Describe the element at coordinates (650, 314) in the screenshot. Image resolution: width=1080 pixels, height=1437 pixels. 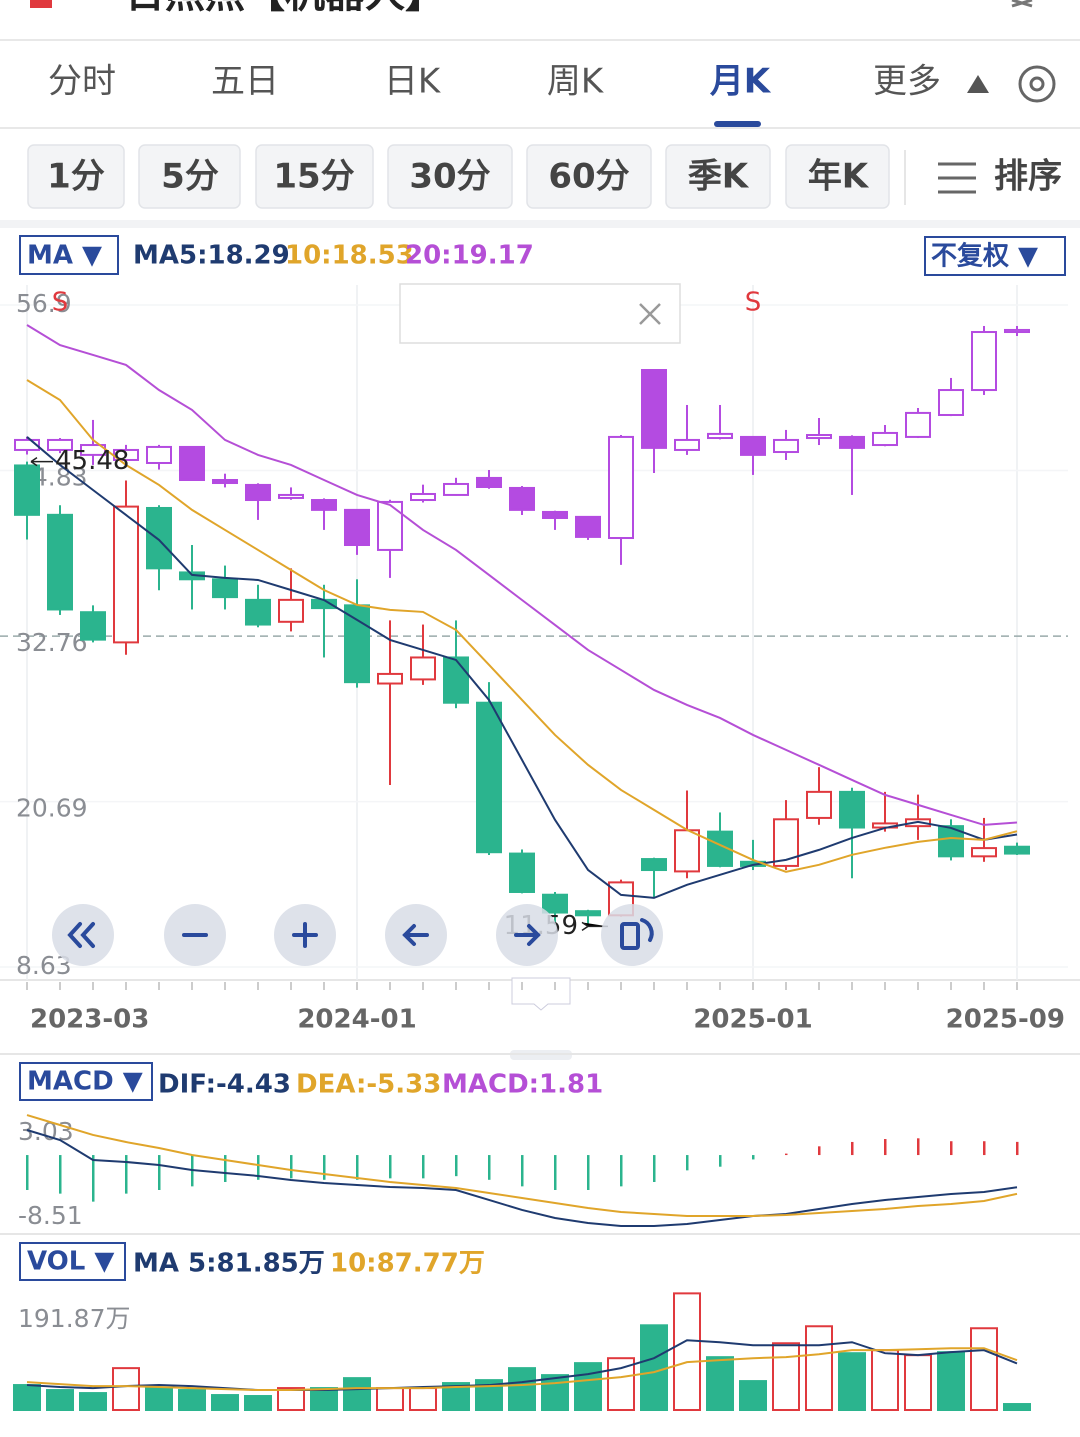
I see `overlay-close` at that location.